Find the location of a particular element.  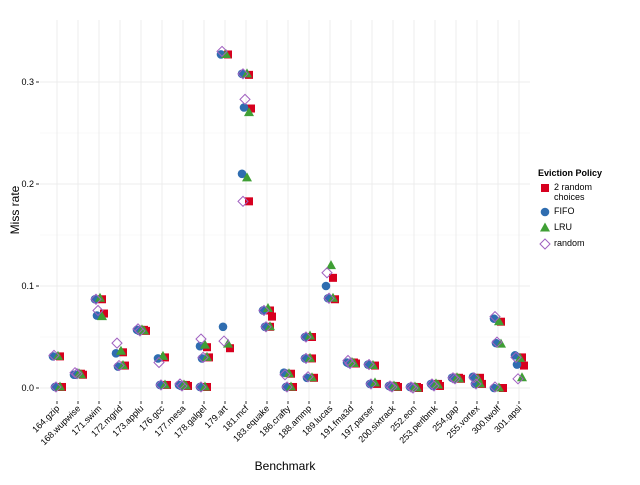

legend-key-triangle-icon is located at coordinates (545, 227).